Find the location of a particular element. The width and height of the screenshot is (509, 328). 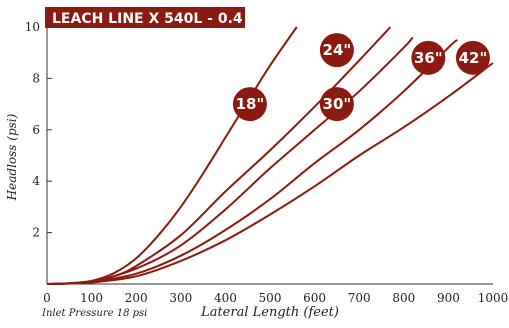

y-tick-label: 6 is located at coordinates (36, 130).